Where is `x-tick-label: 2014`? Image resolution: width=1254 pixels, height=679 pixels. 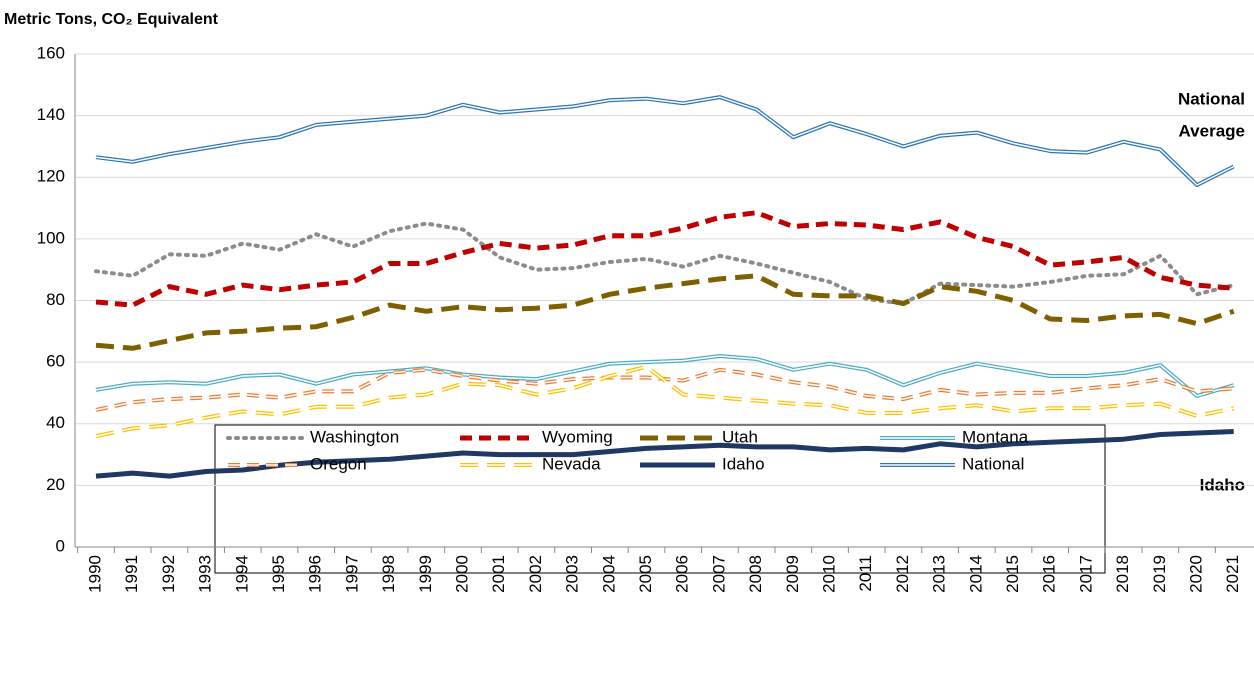 x-tick-label: 2014 is located at coordinates (975, 574).